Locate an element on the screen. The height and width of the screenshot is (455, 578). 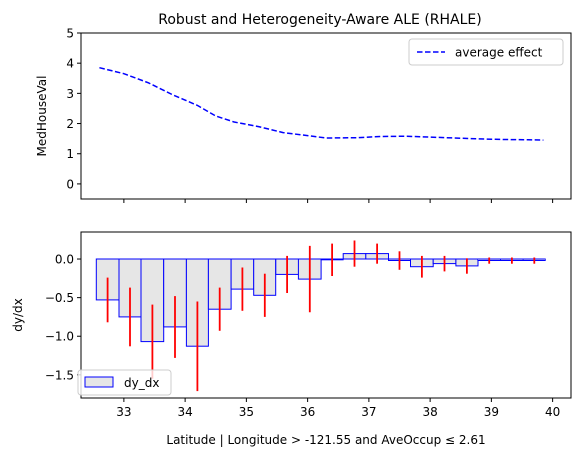
top-legend-box is located at coordinates (486, 52).